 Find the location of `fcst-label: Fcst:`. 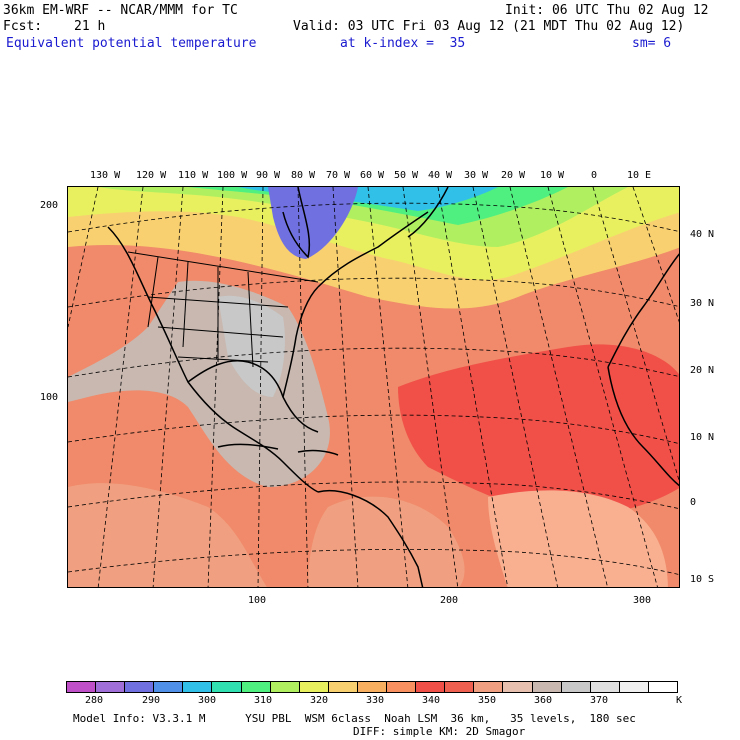

fcst-label: Fcst: is located at coordinates (23, 26).